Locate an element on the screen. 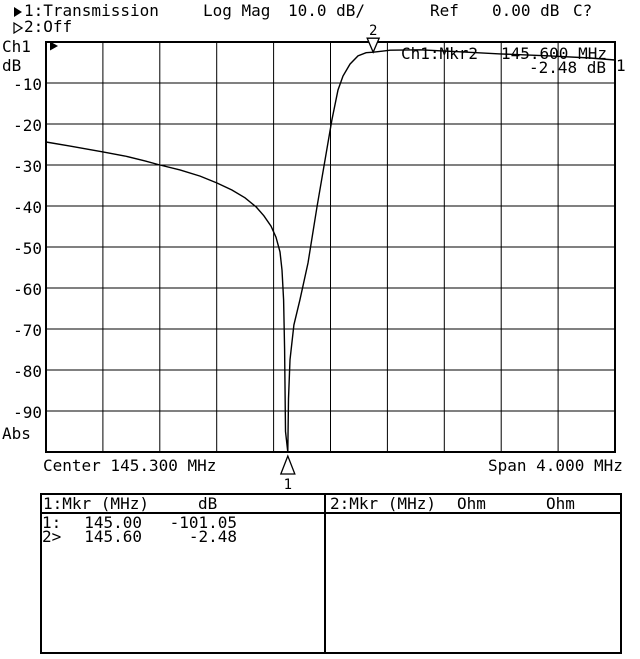 Image resolution: width=640 pixels, height=659 pixels. marker-2-symbol-icon is located at coordinates (373, 45).